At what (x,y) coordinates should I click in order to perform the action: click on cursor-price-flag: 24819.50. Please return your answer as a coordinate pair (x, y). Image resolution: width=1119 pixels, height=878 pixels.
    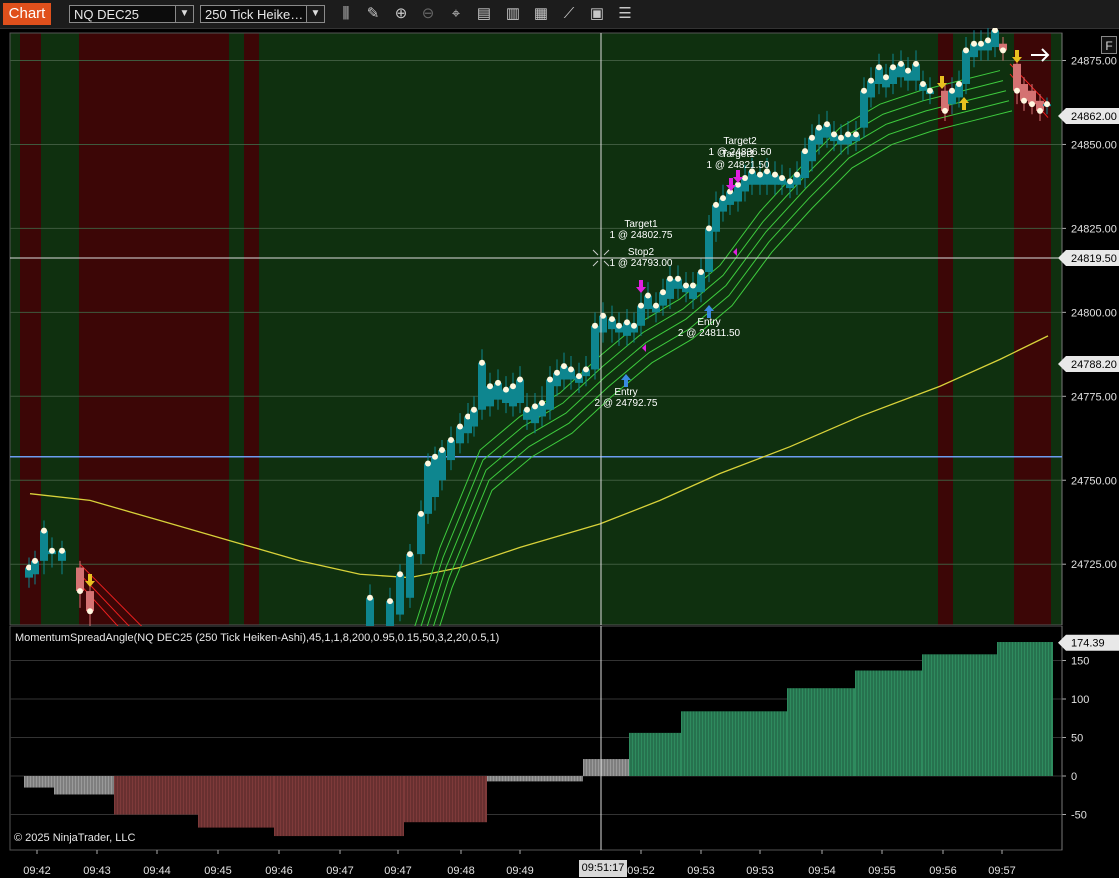
    Looking at the image, I should click on (1088, 258).